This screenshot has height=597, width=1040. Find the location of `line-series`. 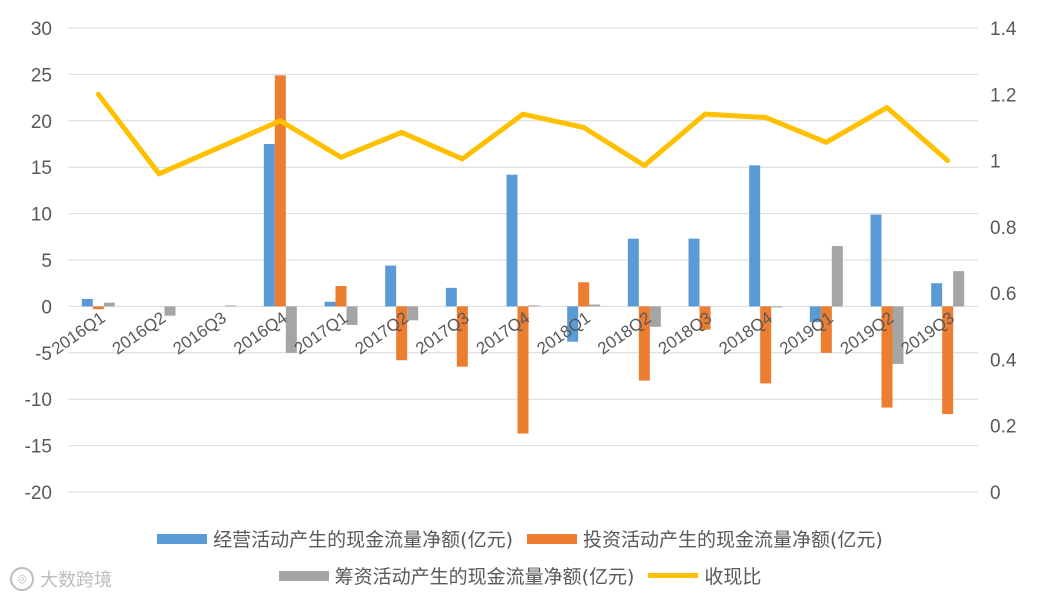

line-series is located at coordinates (523, 134).